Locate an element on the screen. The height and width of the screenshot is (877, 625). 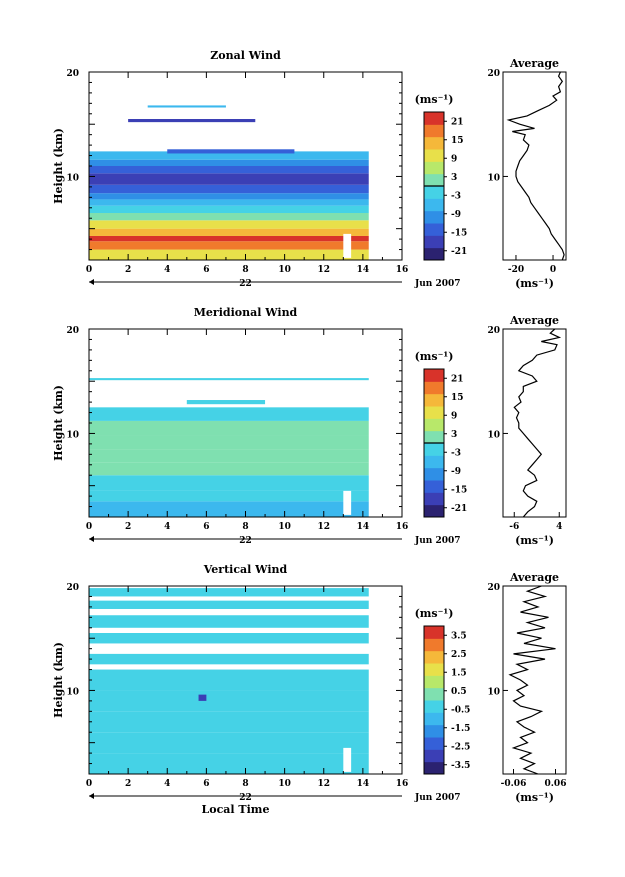
average-x-tick-label: 0 is located at coordinates (553, 270).